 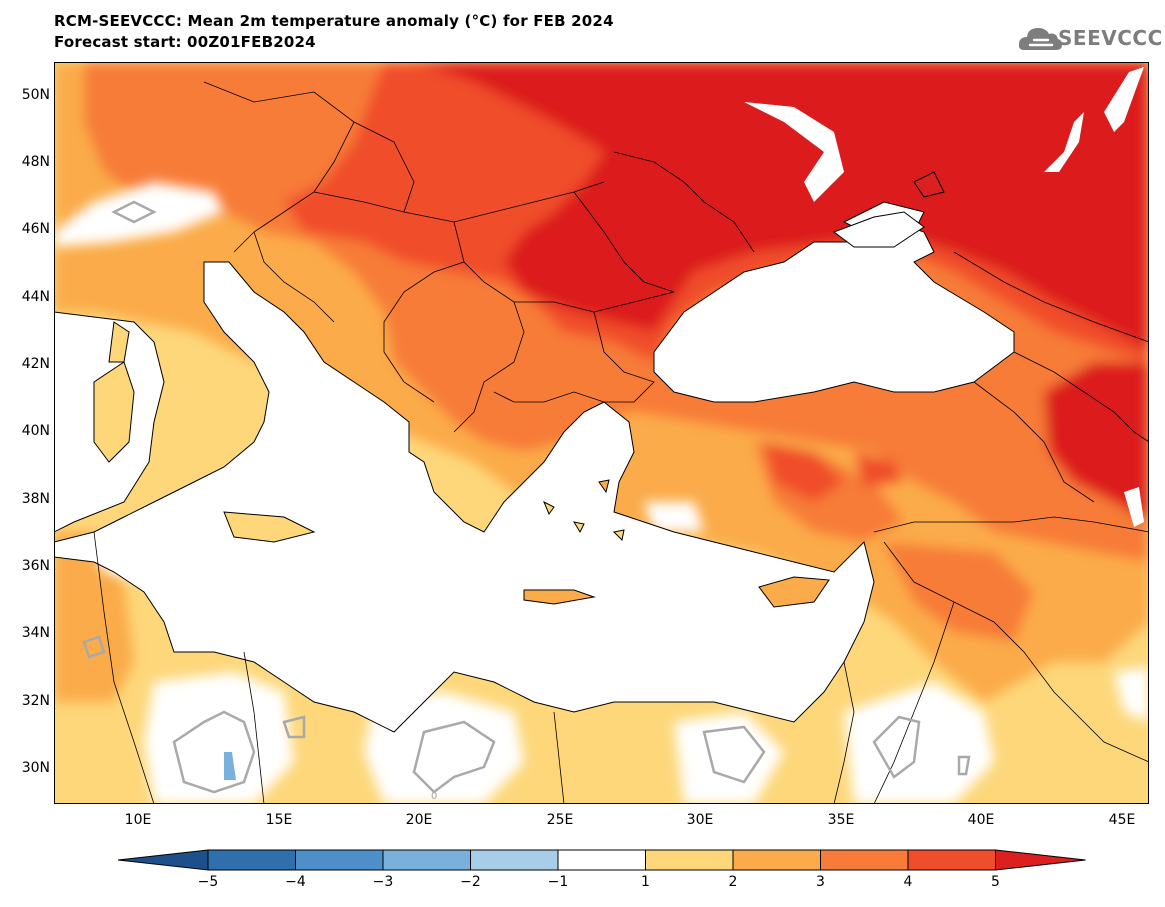 I want to click on crimea-mask, so click(x=878, y=229).